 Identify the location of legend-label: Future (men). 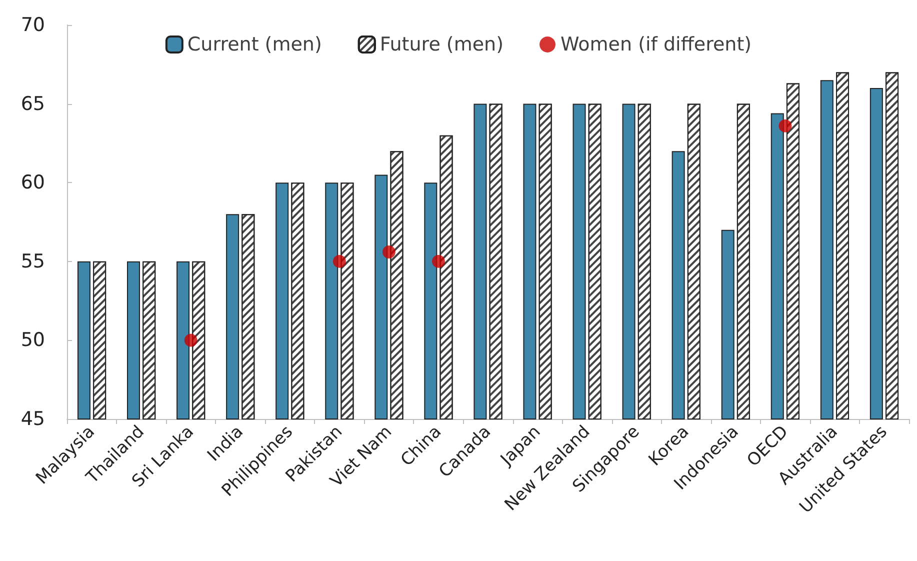
(442, 45).